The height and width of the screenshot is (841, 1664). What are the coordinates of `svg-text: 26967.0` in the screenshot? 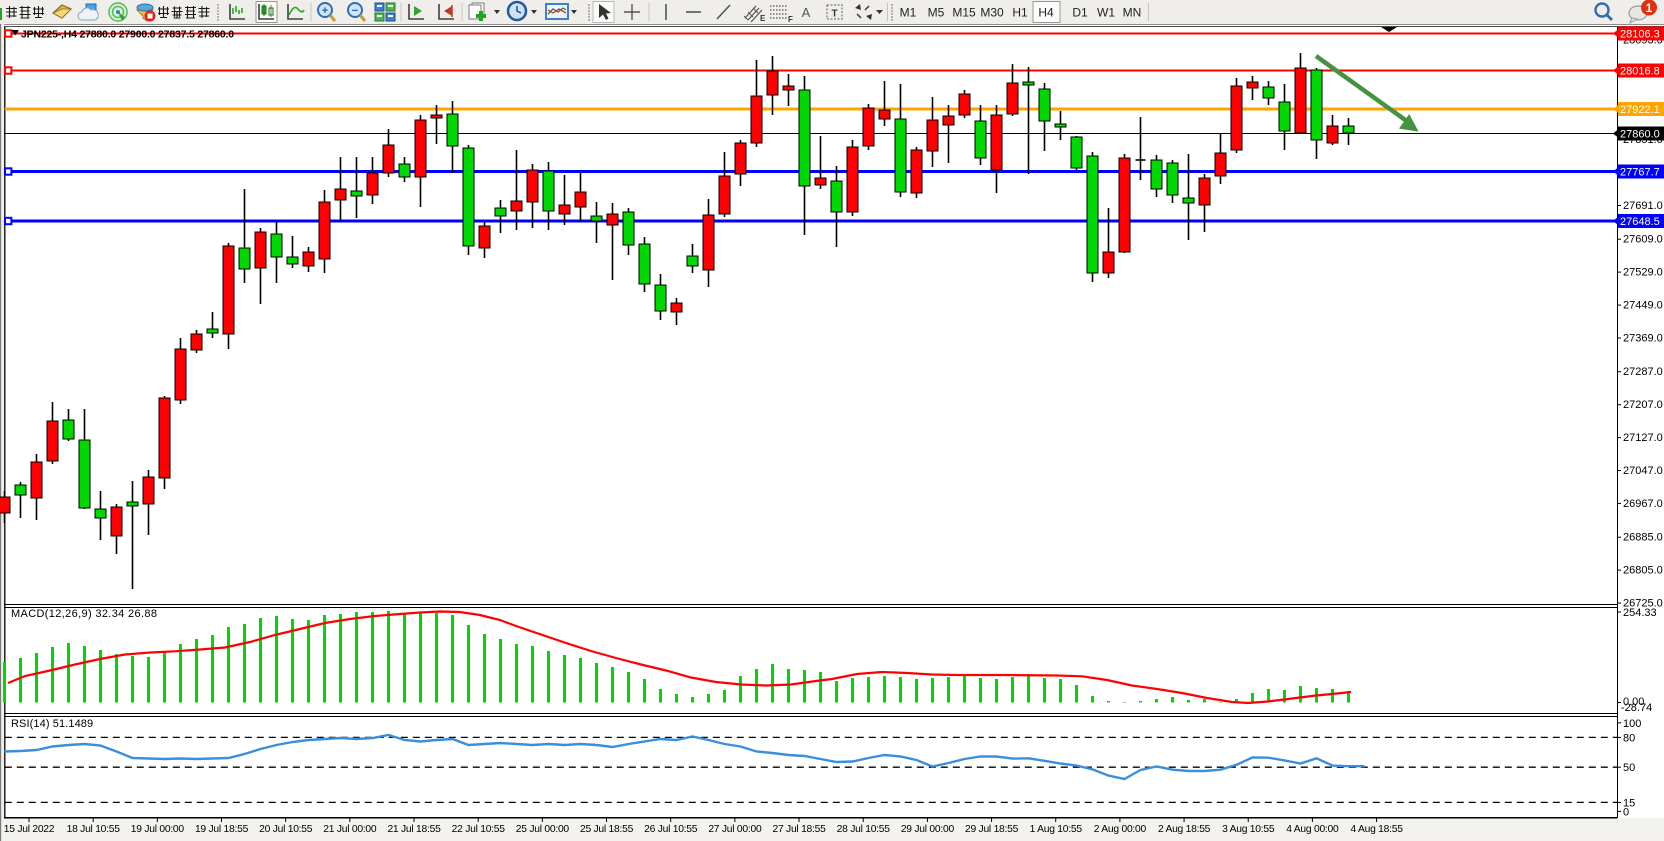 It's located at (1643, 504).